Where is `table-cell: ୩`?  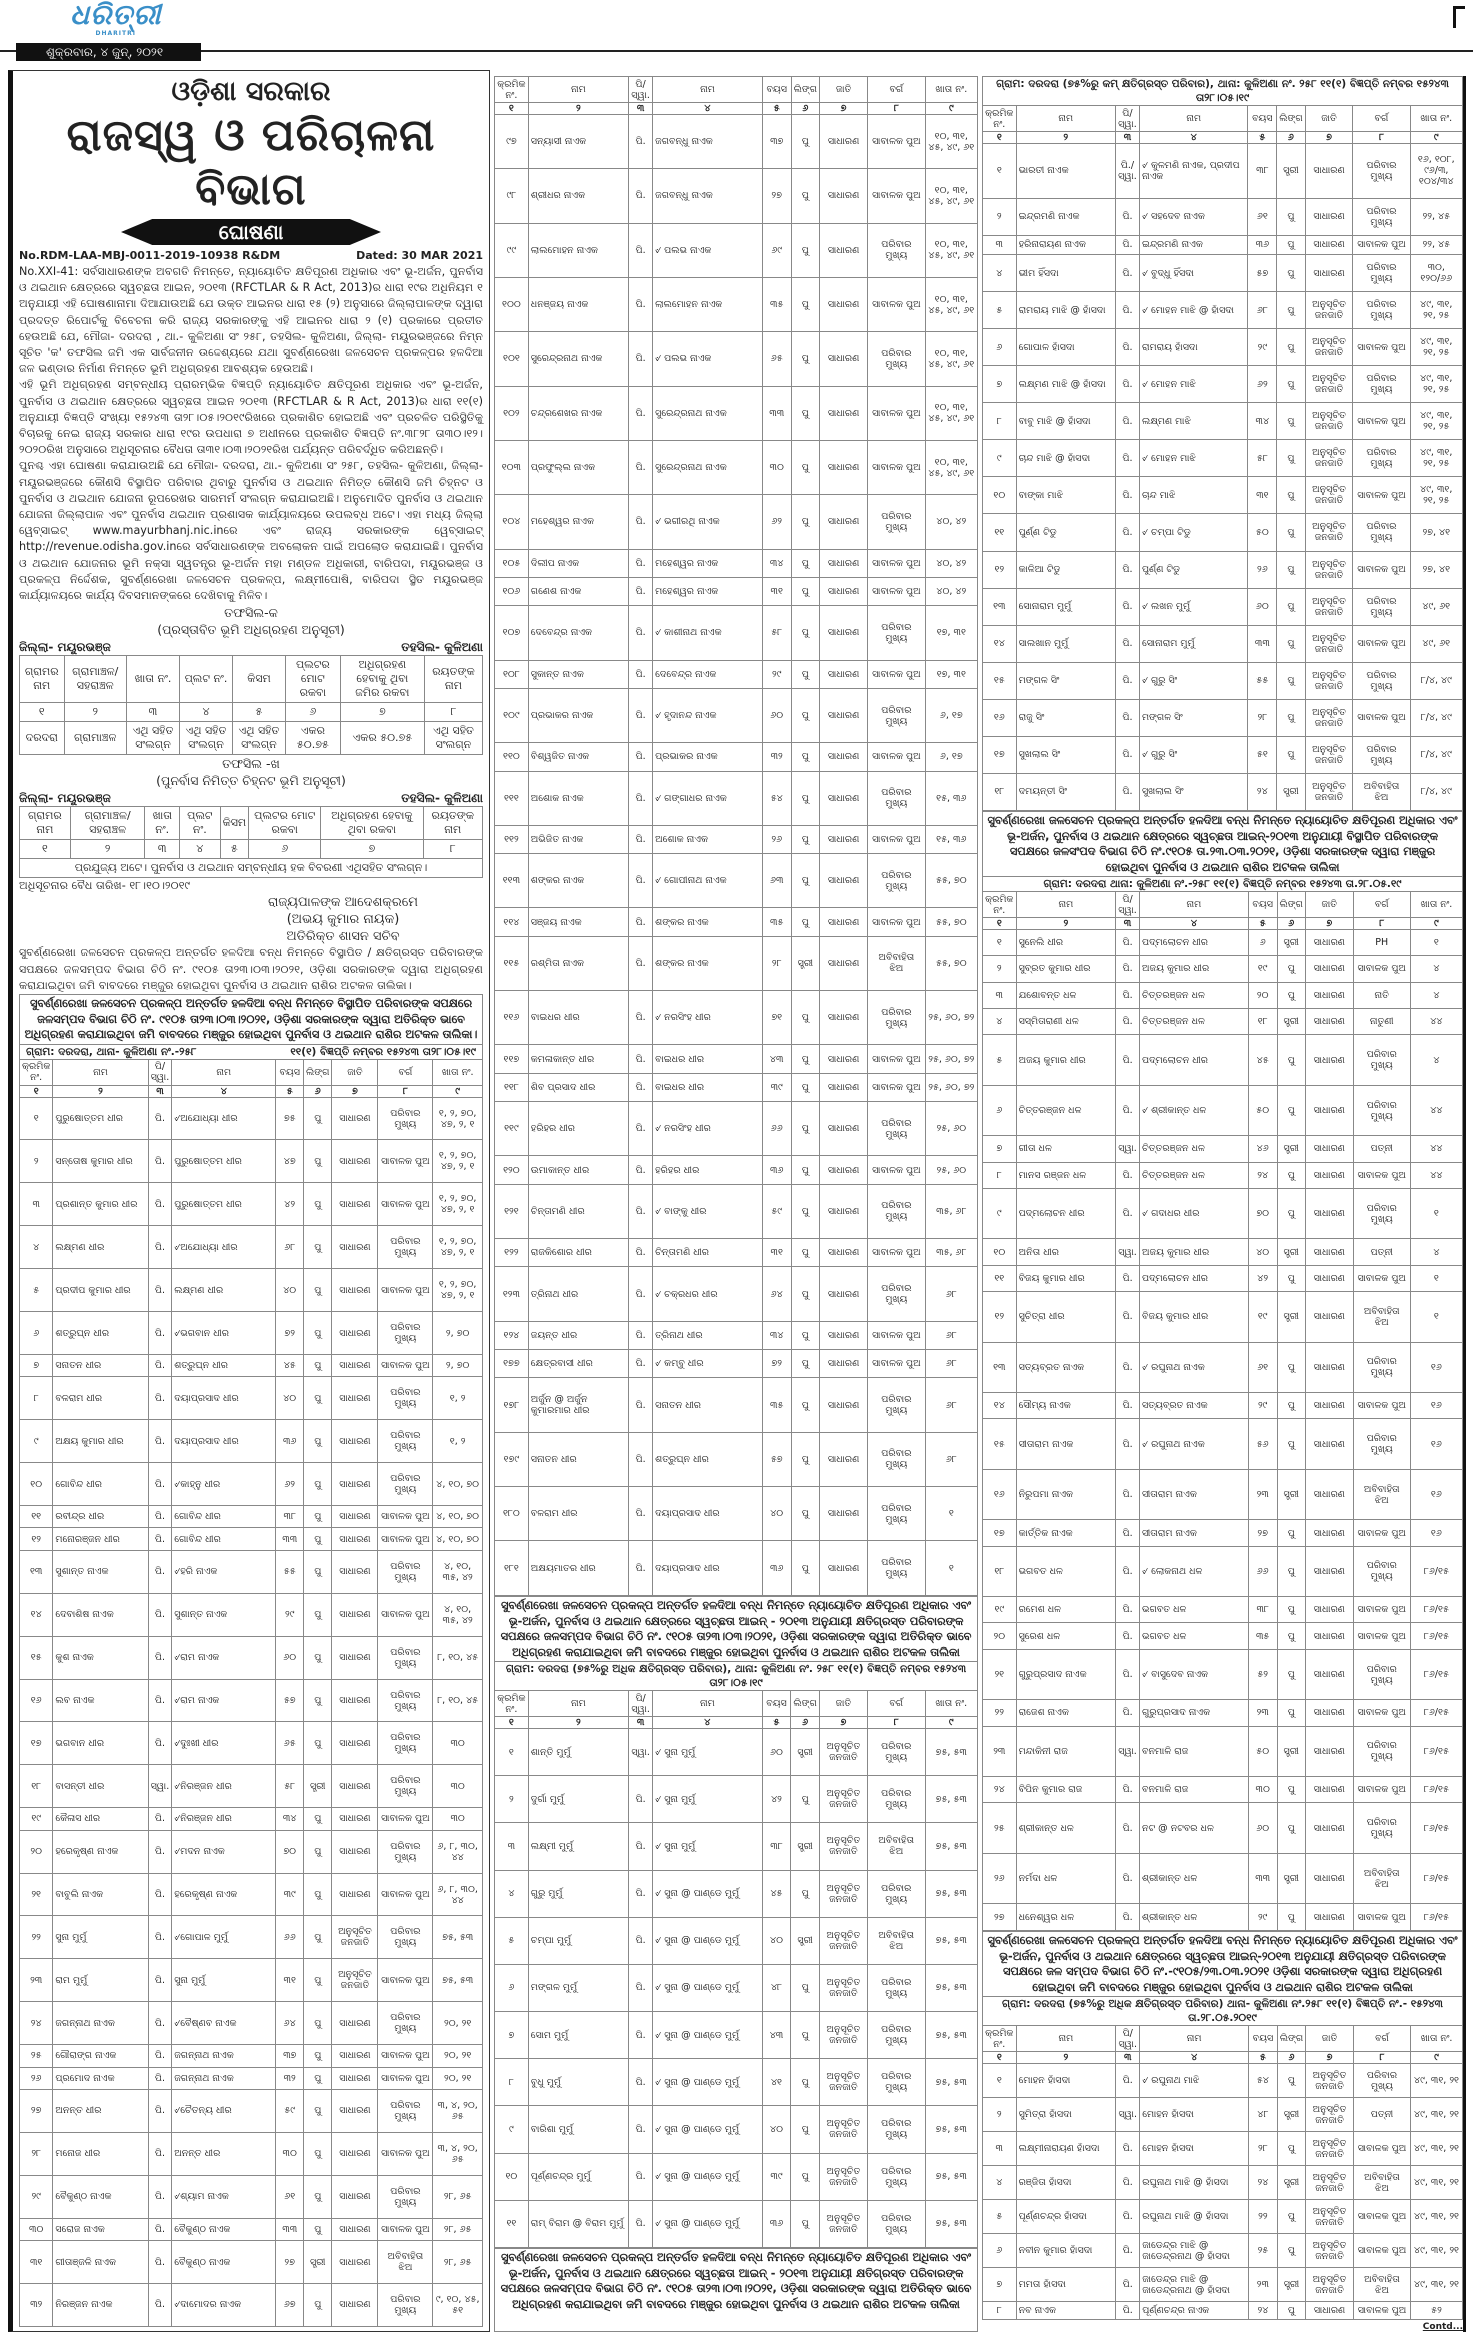 table-cell: ୩ is located at coordinates (36, 1204).